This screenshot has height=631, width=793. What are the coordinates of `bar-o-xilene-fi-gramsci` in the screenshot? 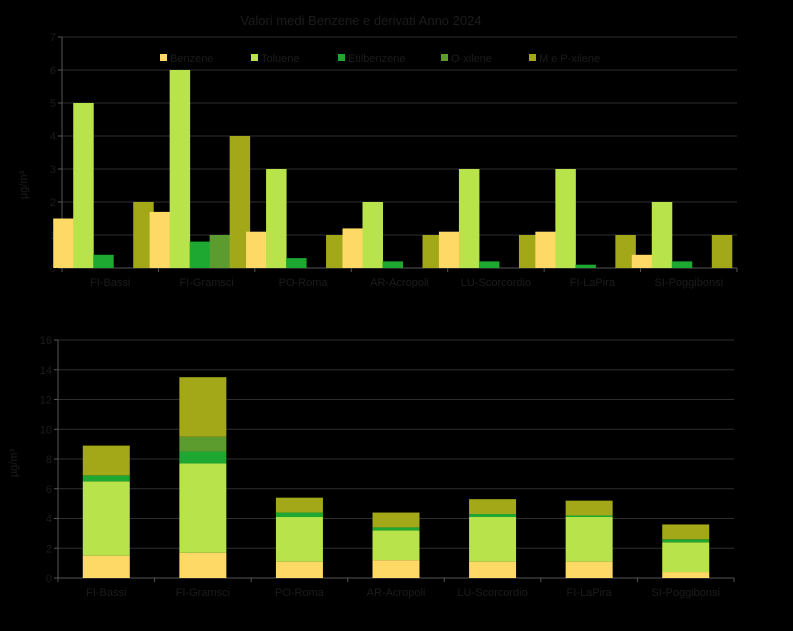 It's located at (220, 251).